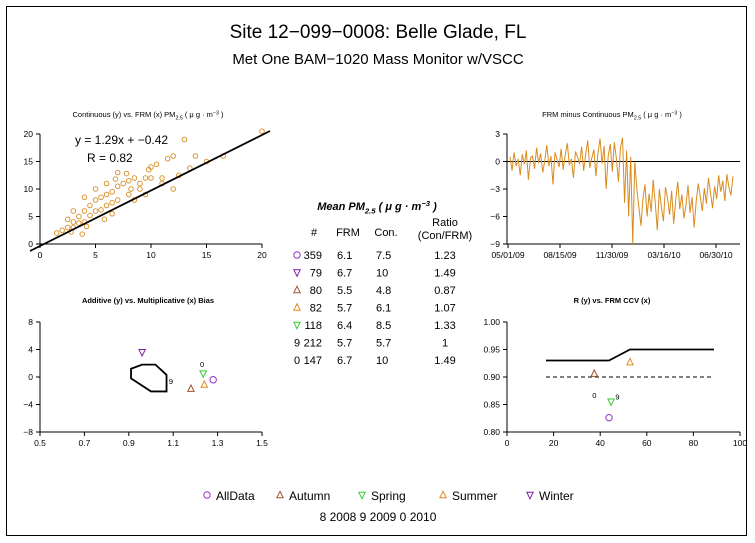  What do you see at coordinates (383, 291) in the screenshot?
I see `row-con: 4.8` at bounding box center [383, 291].